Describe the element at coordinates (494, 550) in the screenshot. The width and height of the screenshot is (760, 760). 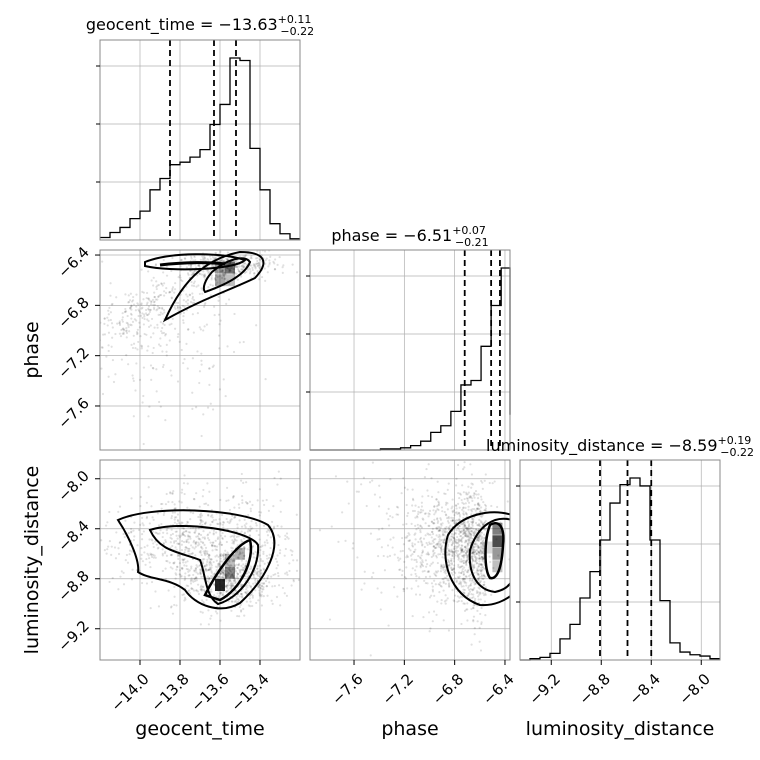
I see `contour-inner` at that location.